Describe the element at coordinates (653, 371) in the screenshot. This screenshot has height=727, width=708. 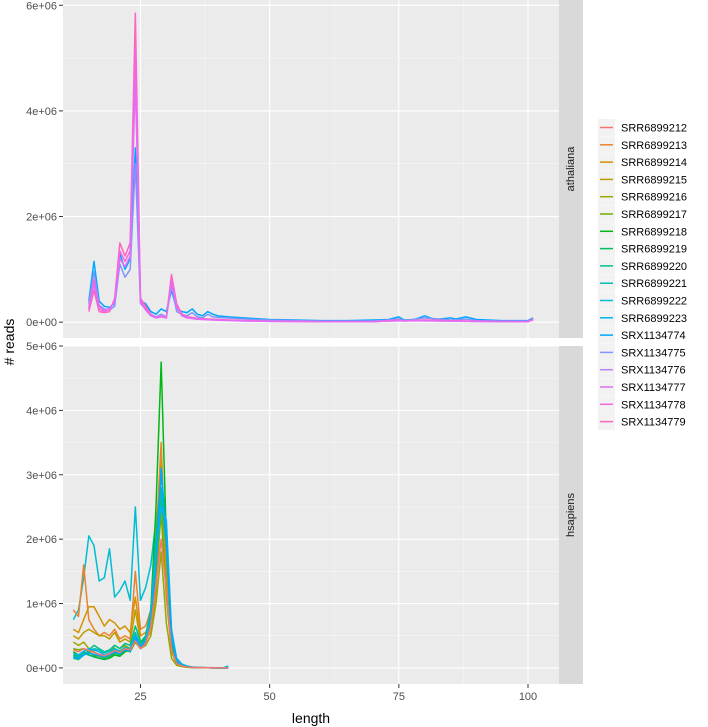
I see `legend-label: SRX1134776` at that location.